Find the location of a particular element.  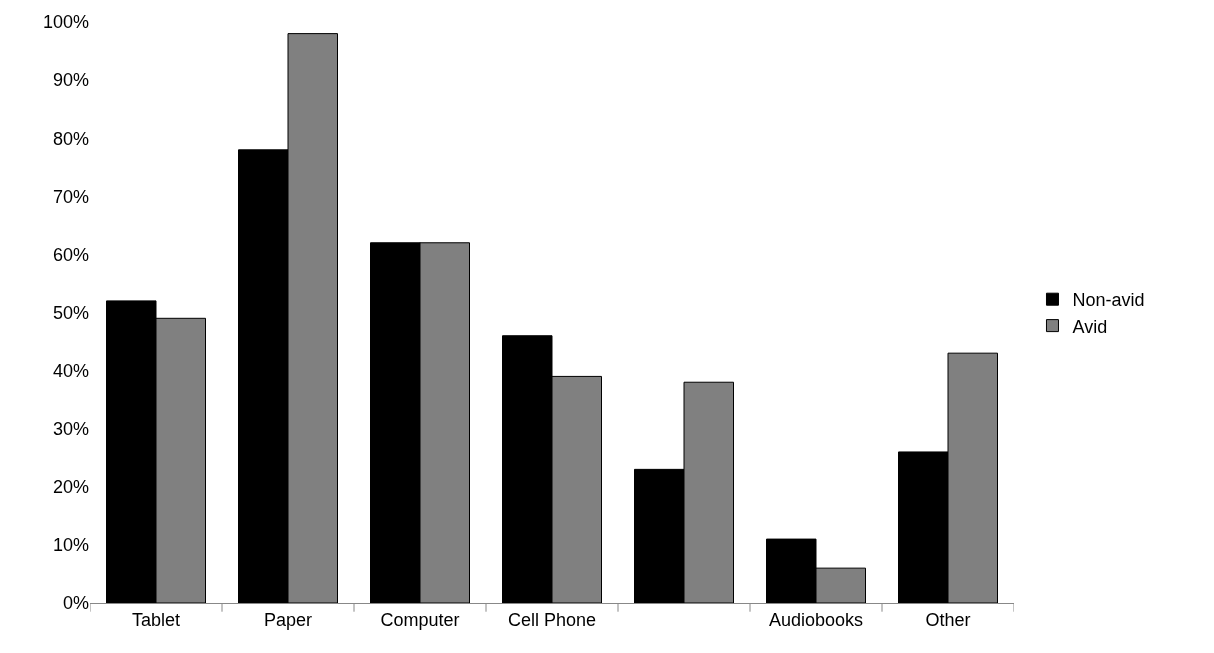

y-tick-label: 50% is located at coordinates (70, 312).